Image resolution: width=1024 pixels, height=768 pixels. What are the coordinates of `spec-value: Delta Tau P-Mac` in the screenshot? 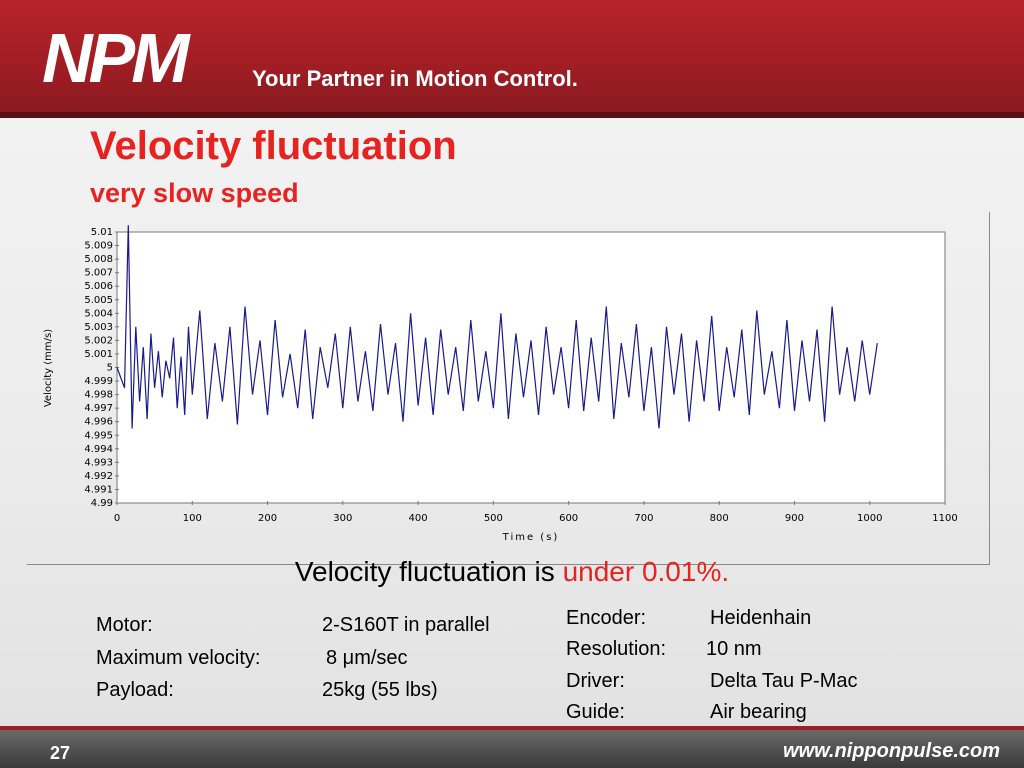 It's located at (784, 681).